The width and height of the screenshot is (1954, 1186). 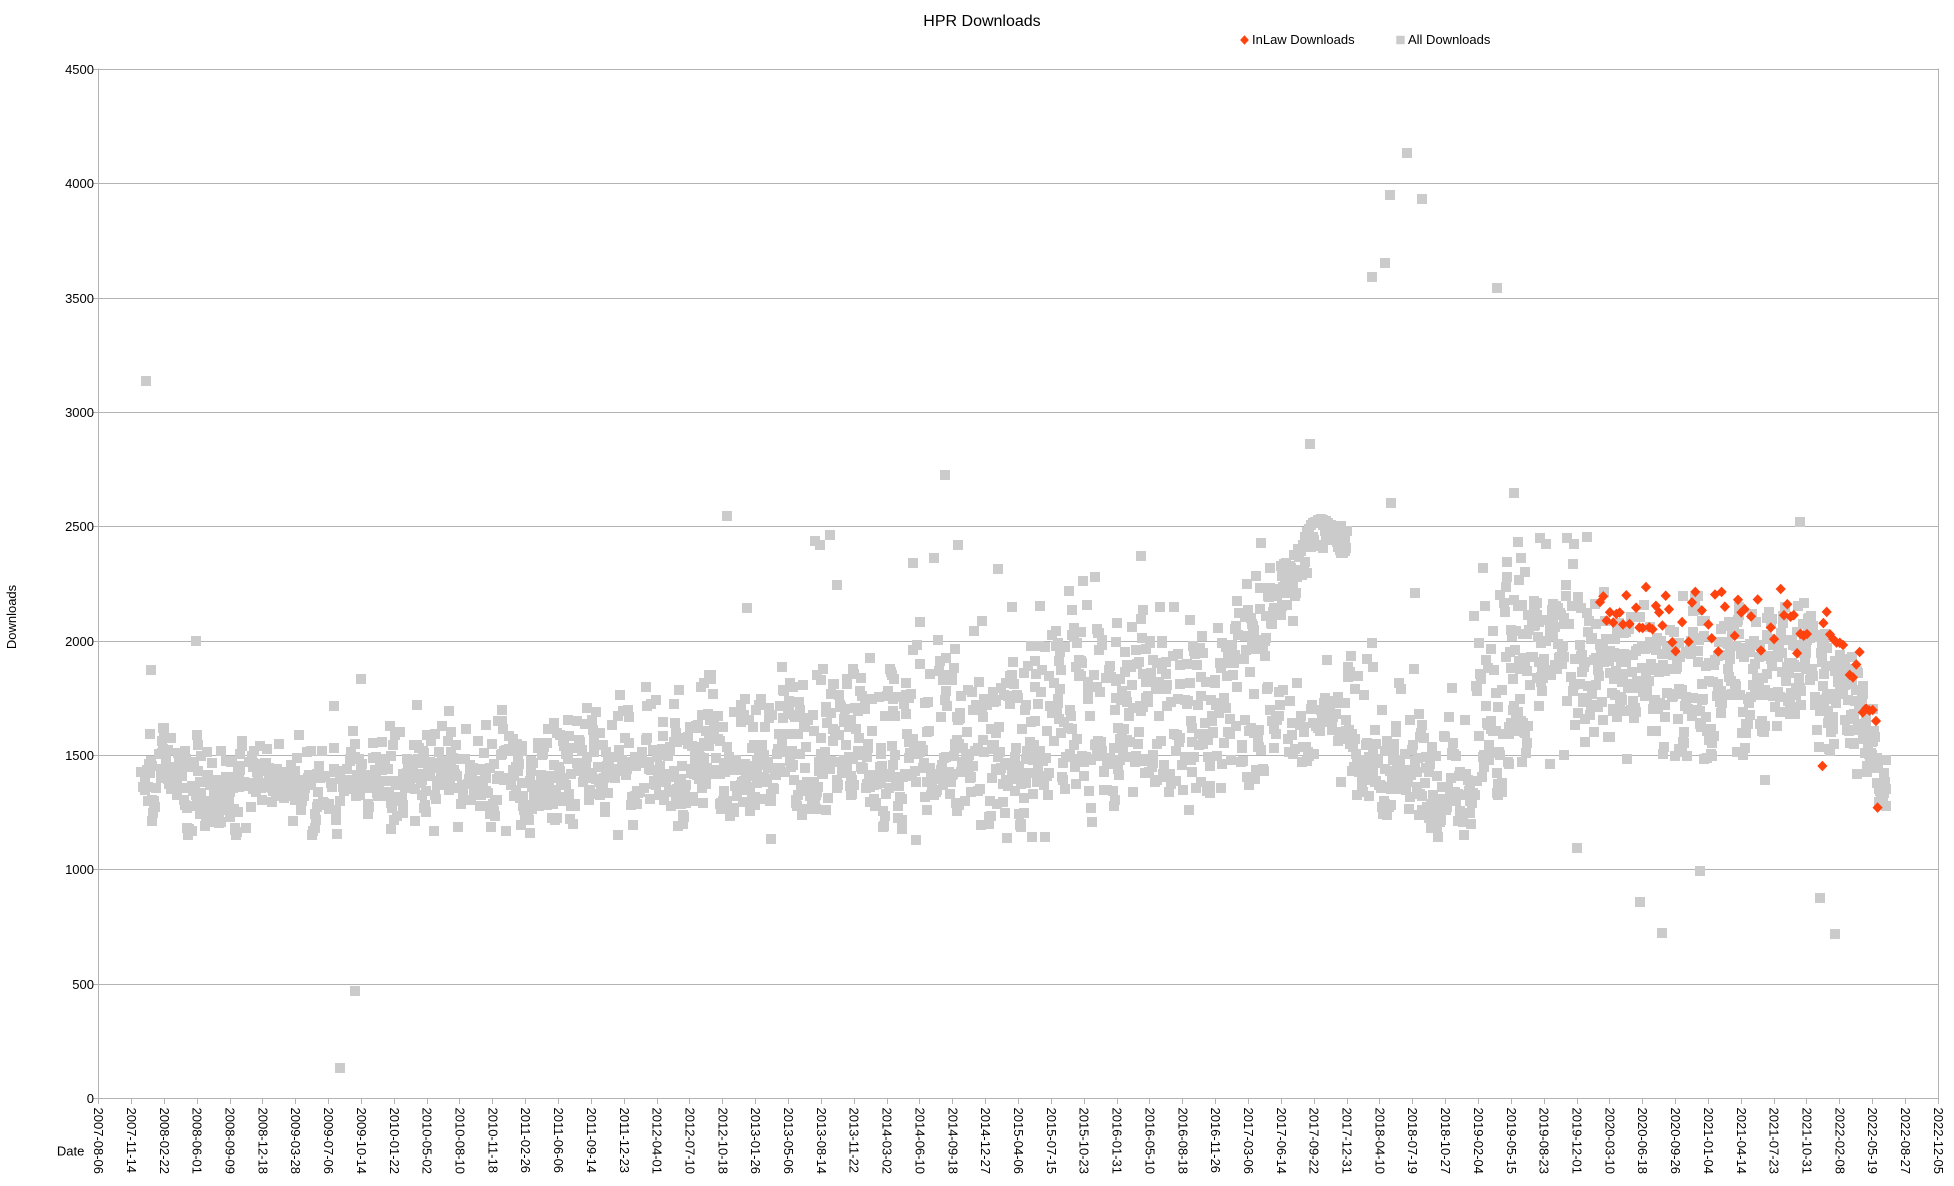 I want to click on svg-text: 2010-05-02, so click(x=427, y=1141).